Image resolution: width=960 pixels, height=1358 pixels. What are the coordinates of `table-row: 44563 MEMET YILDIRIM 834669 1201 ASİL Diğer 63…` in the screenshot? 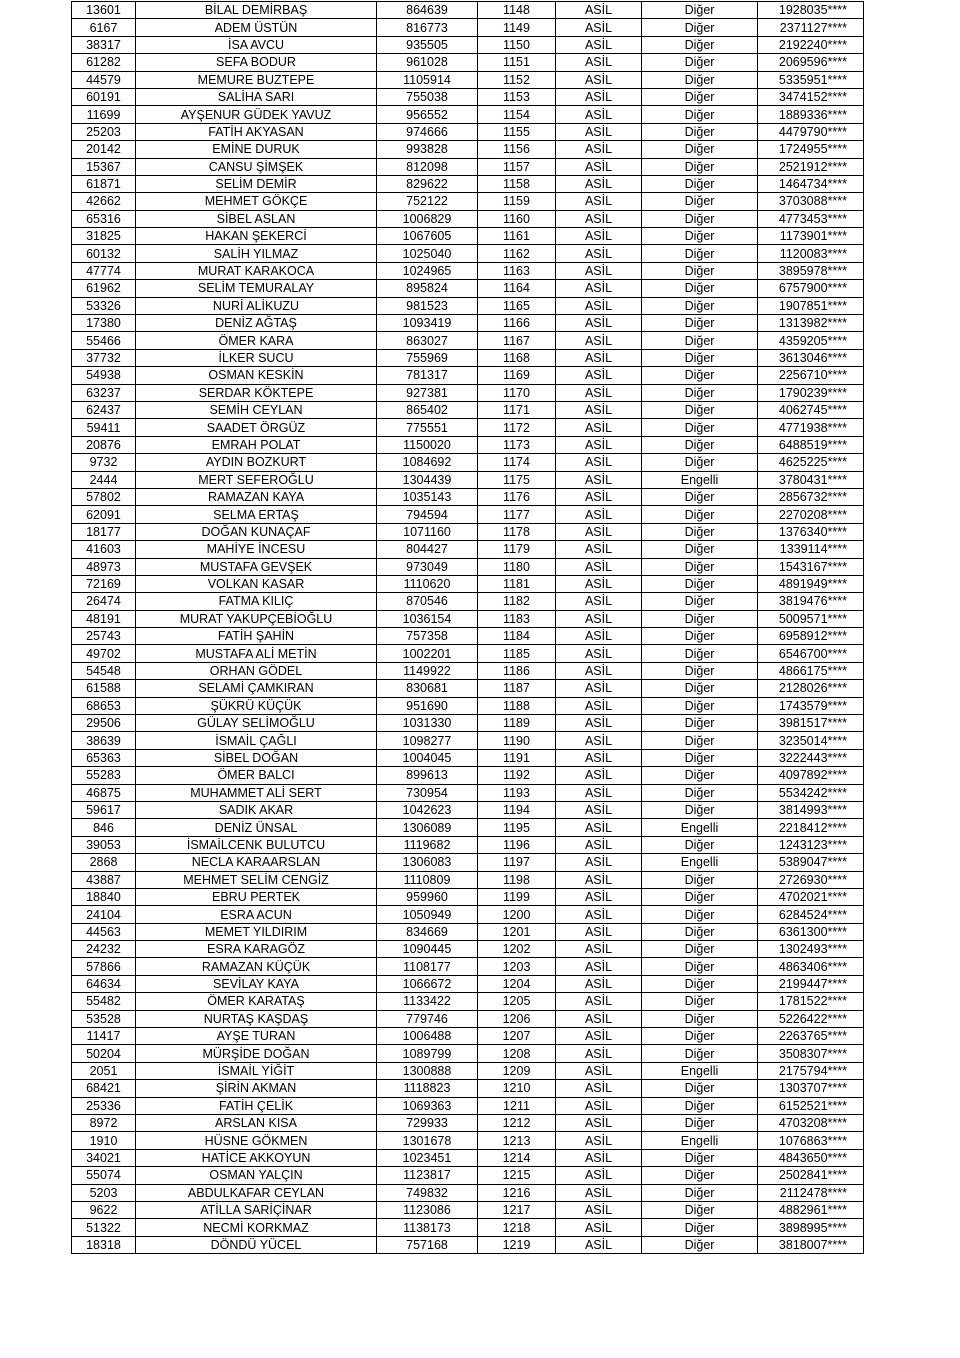 It's located at (467, 932).